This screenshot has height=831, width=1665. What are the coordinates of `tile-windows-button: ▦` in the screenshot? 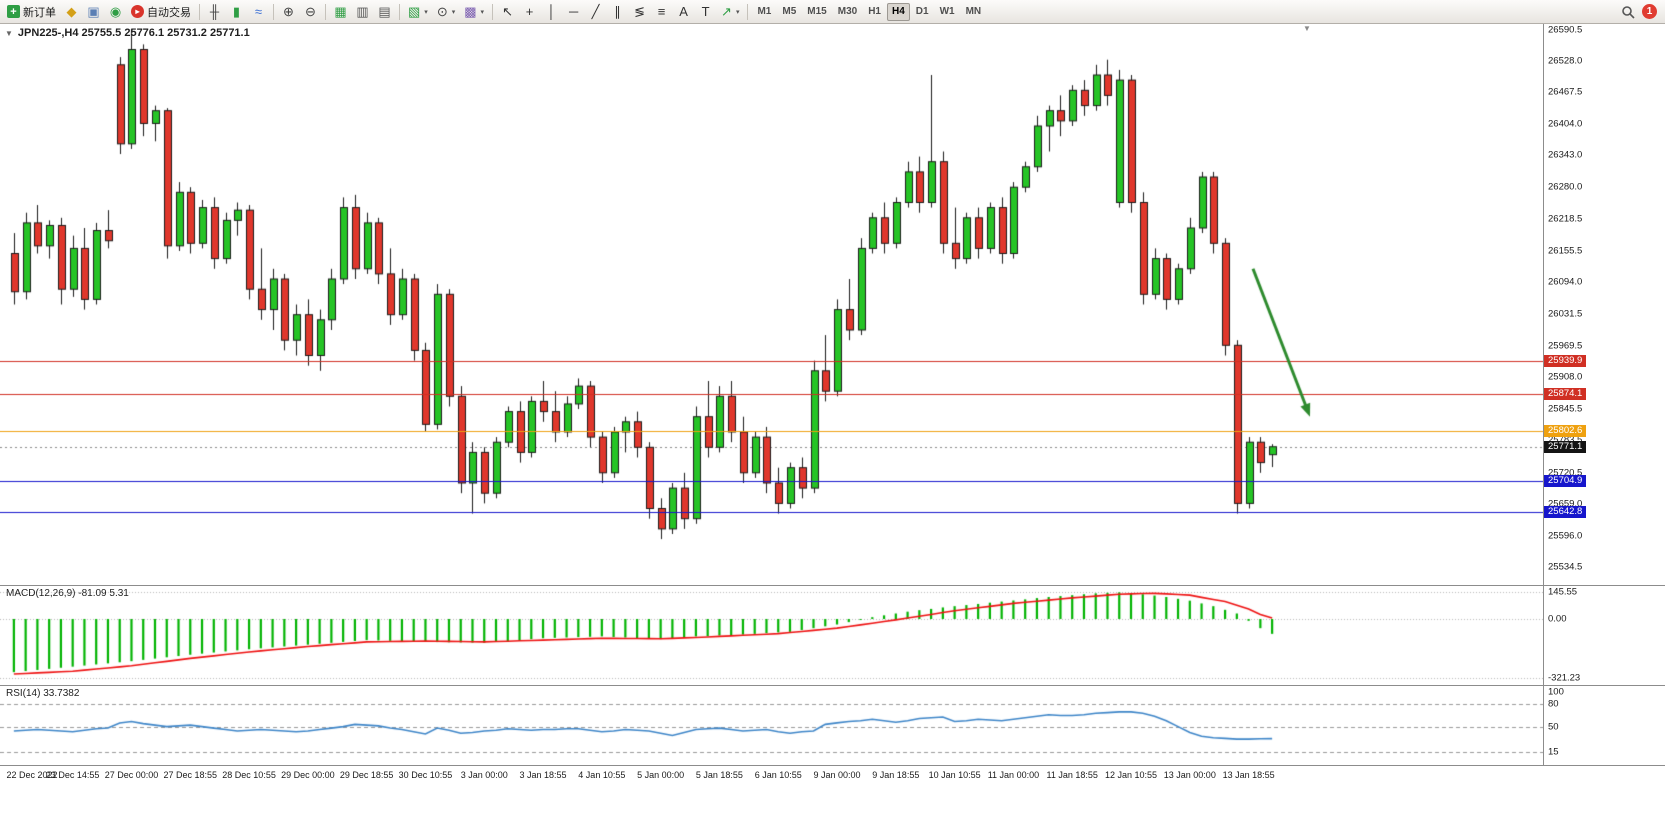 It's located at (340, 12).